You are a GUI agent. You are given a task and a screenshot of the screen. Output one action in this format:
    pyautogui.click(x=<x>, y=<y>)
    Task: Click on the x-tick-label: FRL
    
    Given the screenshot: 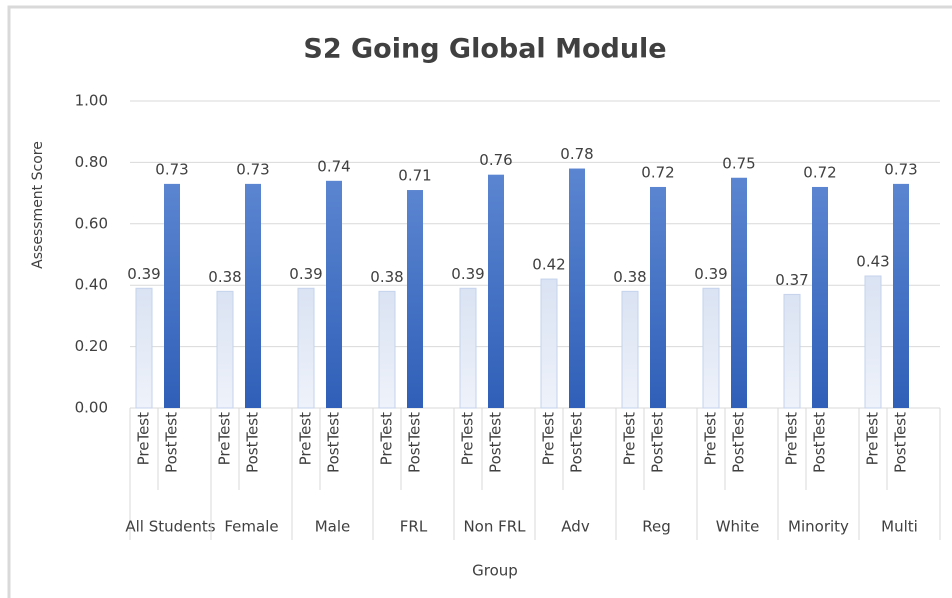 What is the action you would take?
    pyautogui.click(x=414, y=527)
    